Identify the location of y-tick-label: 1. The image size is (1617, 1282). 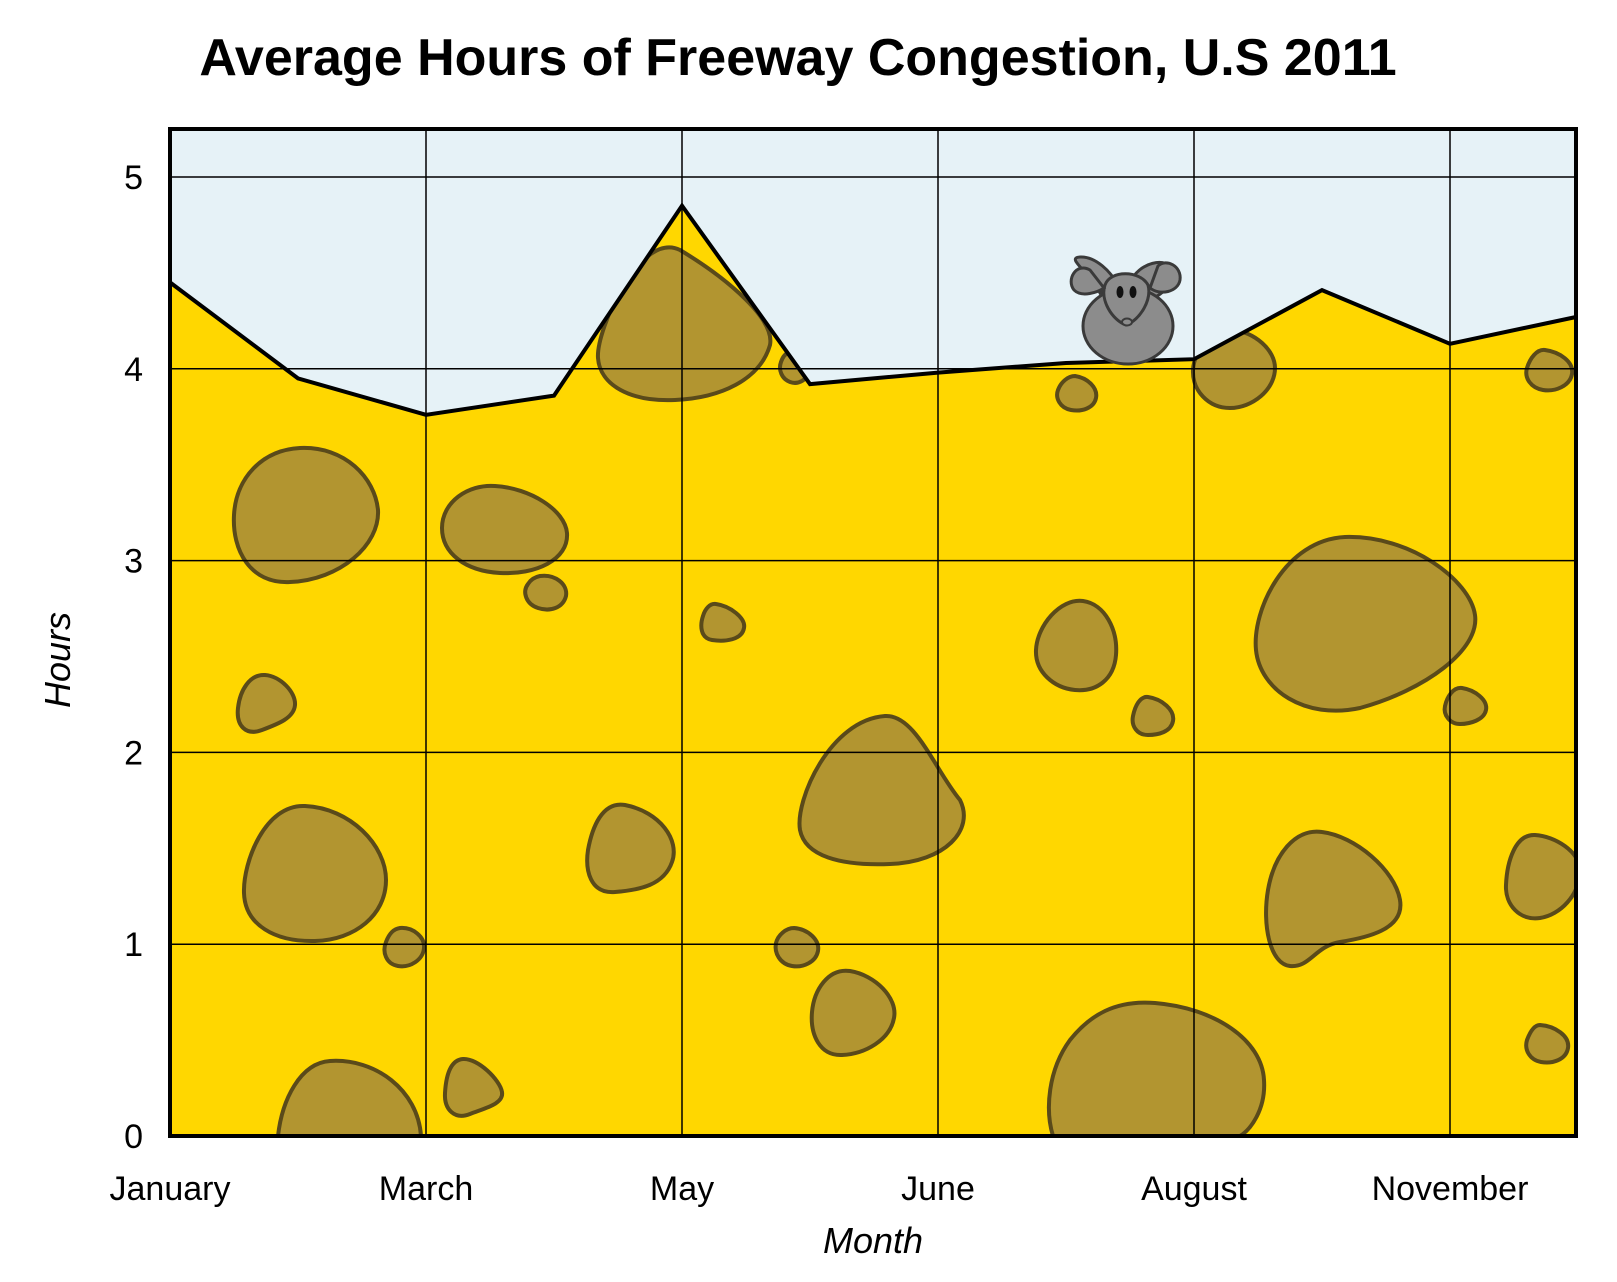
(133, 945).